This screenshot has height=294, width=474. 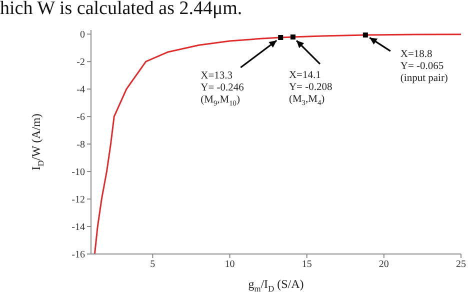 What do you see at coordinates (78, 255) in the screenshot?
I see `y-tick-label: -16` at bounding box center [78, 255].